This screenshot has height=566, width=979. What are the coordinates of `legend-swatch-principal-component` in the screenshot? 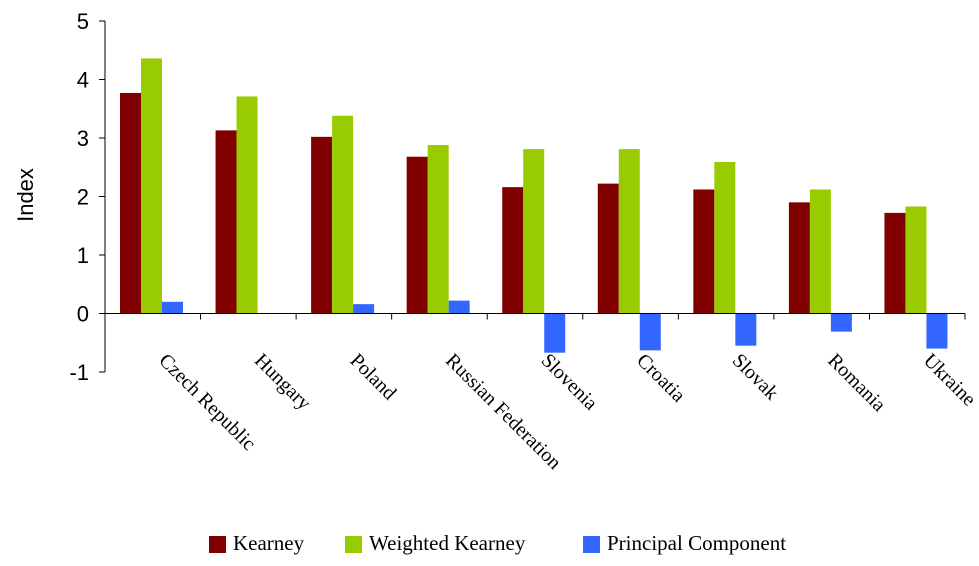 It's located at (591, 544).